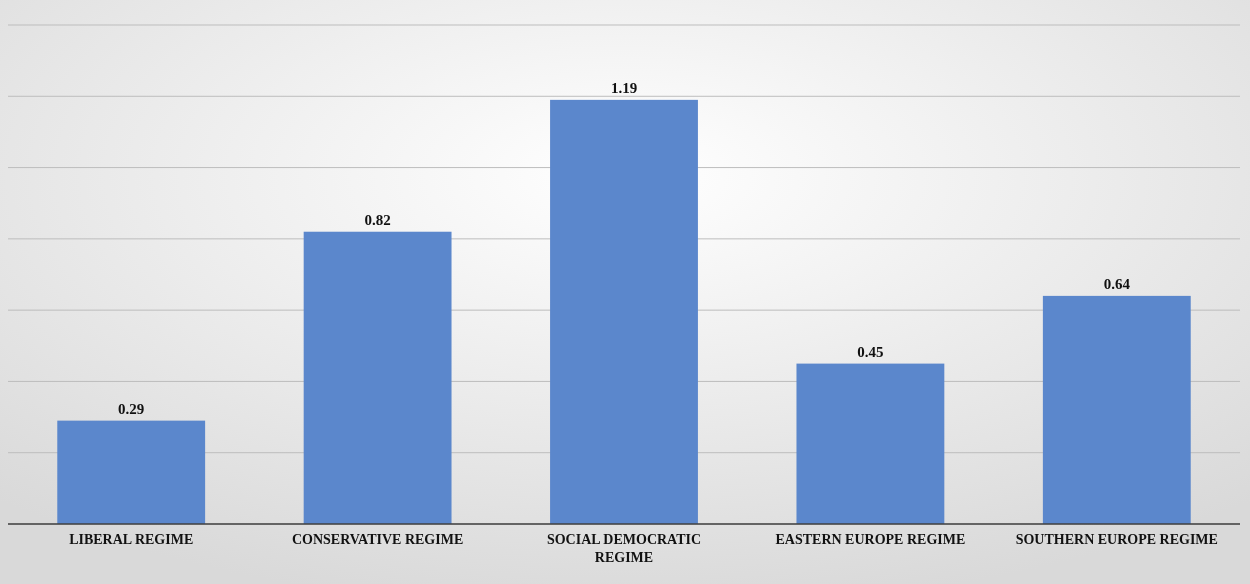 The width and height of the screenshot is (1250, 584). I want to click on data-label: 0.45, so click(870, 351).